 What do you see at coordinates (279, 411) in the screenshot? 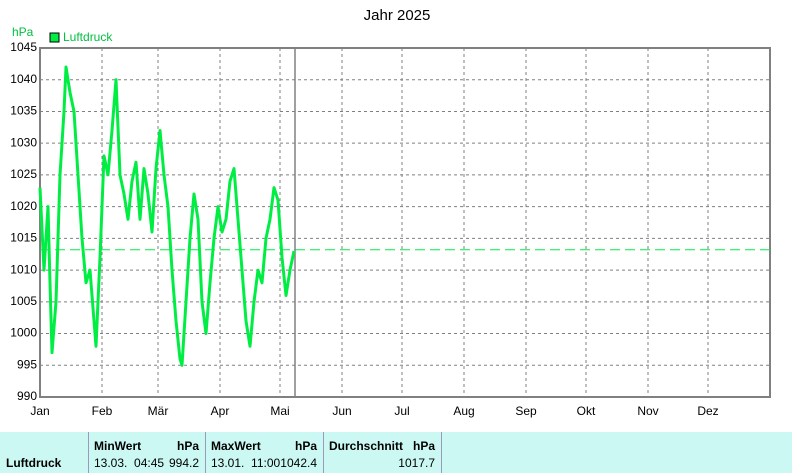
I see `x-tick-label: Mai` at bounding box center [279, 411].